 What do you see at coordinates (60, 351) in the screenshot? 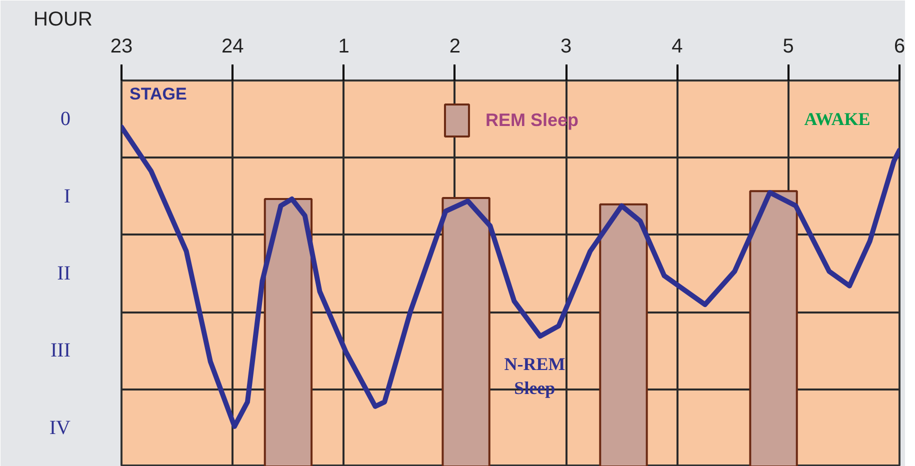
I see `text: III` at bounding box center [60, 351].